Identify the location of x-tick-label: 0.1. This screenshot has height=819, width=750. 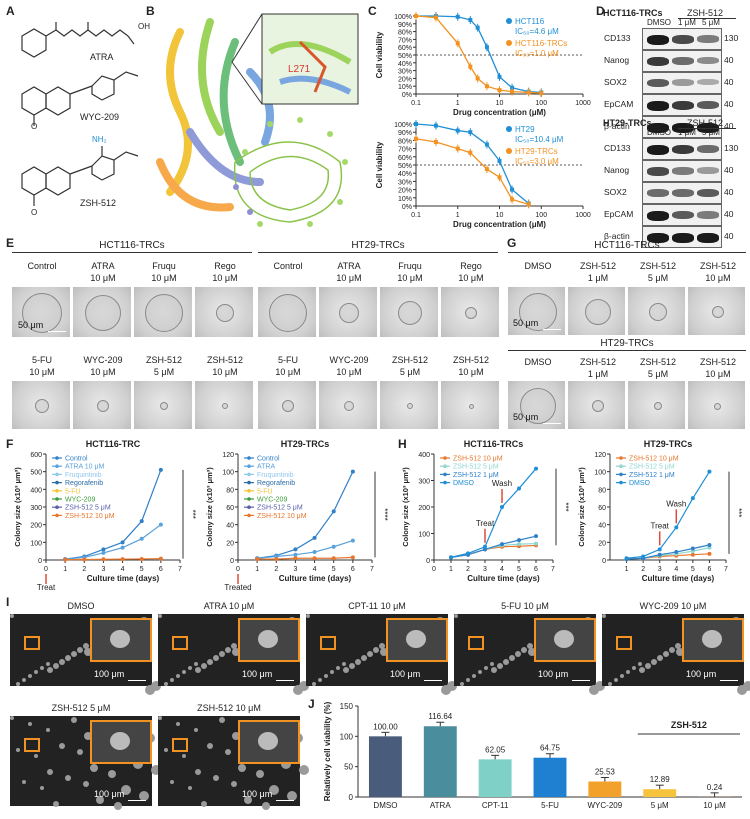
(416, 215).